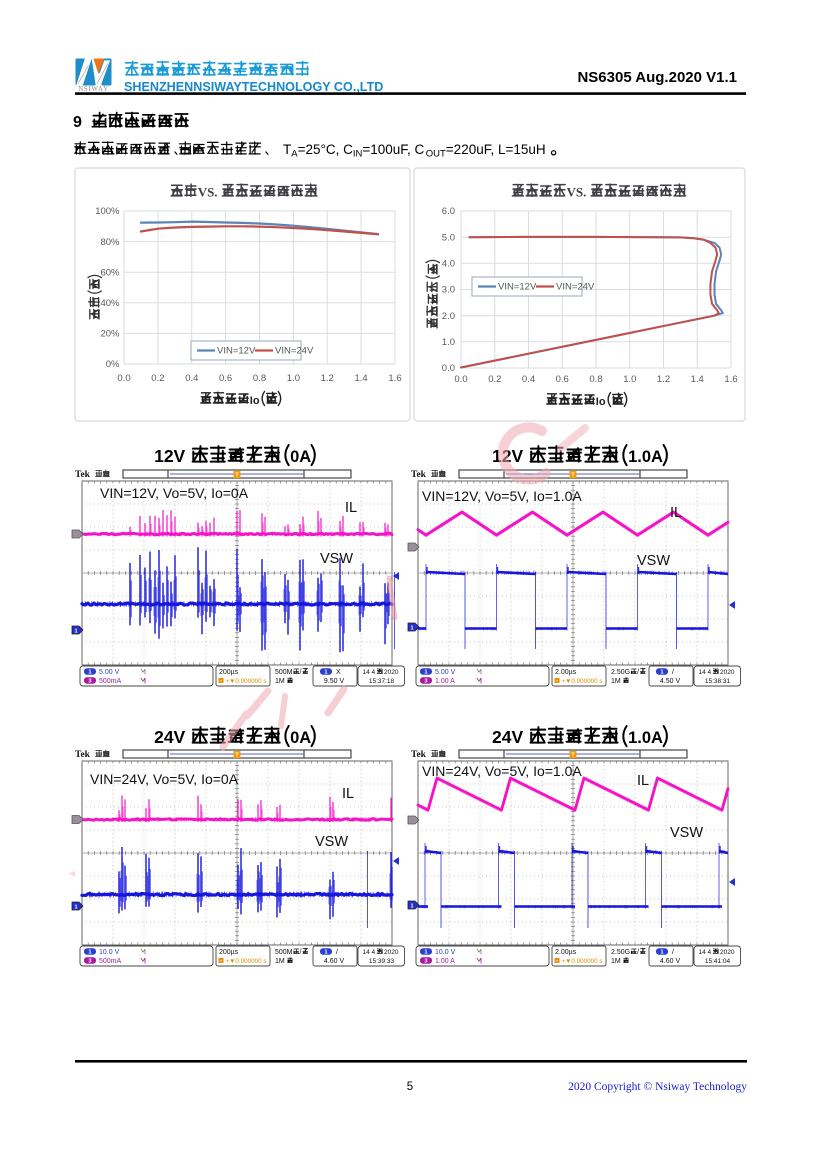 The image size is (820, 1165). I want to click on svg-text: 5.00 V, so click(445, 672).